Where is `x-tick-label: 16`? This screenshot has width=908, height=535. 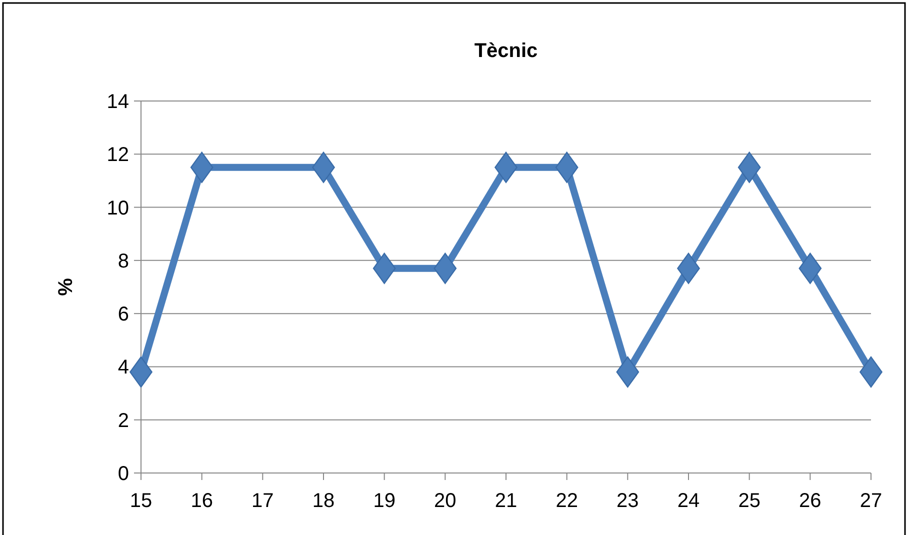 x-tick-label: 16 is located at coordinates (201, 501).